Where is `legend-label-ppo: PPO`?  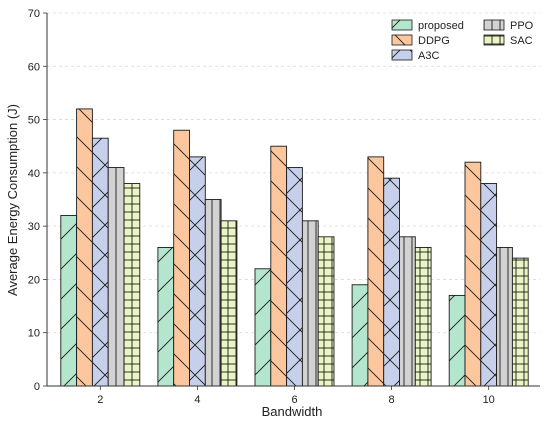 legend-label-ppo: PPO is located at coordinates (522, 26).